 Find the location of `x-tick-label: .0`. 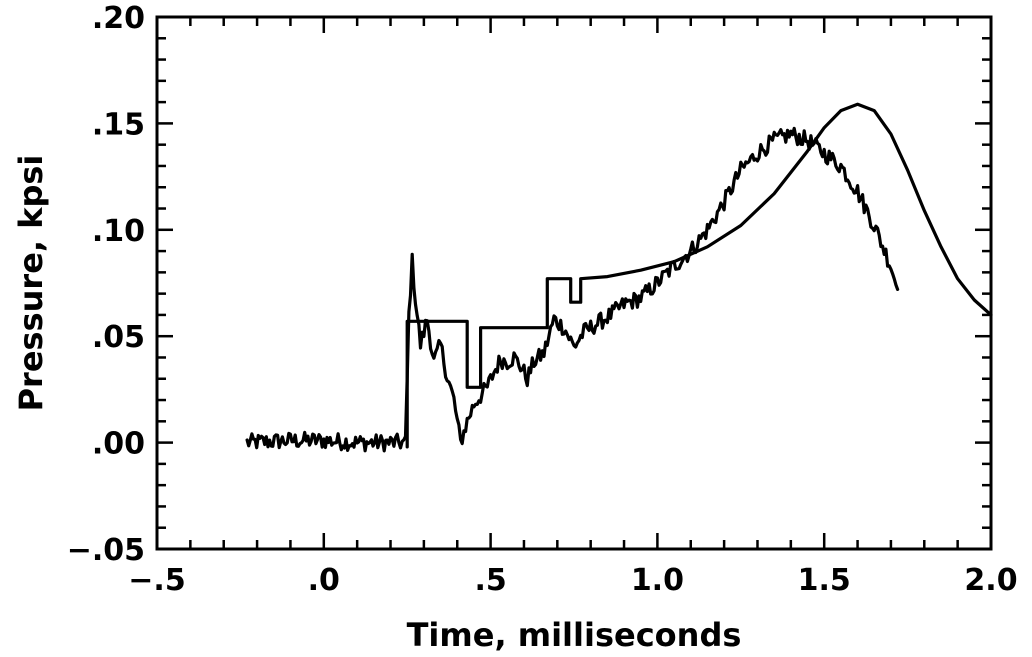

x-tick-label: .0 is located at coordinates (324, 580).